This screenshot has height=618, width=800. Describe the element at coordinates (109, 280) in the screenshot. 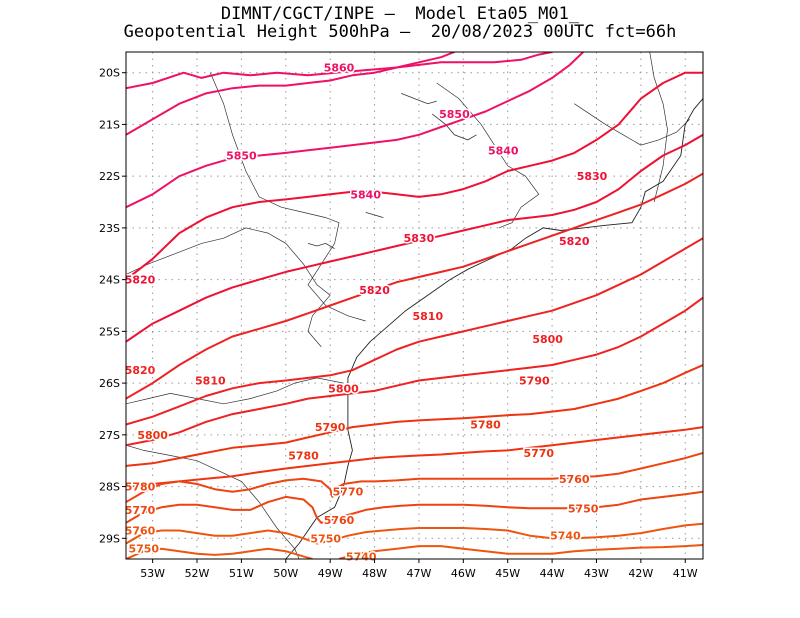

I see `y-tick-label: 24S` at that location.